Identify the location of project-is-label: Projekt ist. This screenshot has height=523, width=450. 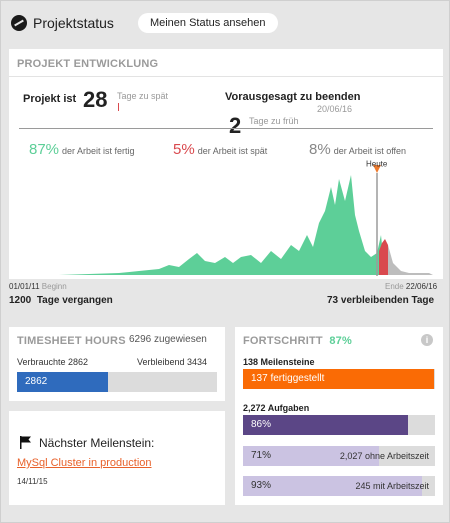
(50, 99).